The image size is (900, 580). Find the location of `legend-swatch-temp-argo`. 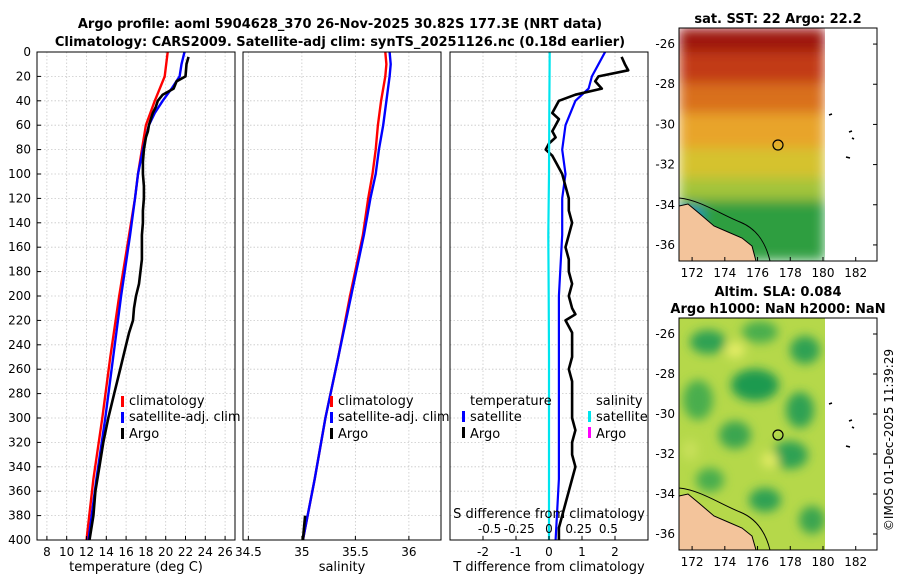

legend-swatch-temp-argo is located at coordinates (463, 432).